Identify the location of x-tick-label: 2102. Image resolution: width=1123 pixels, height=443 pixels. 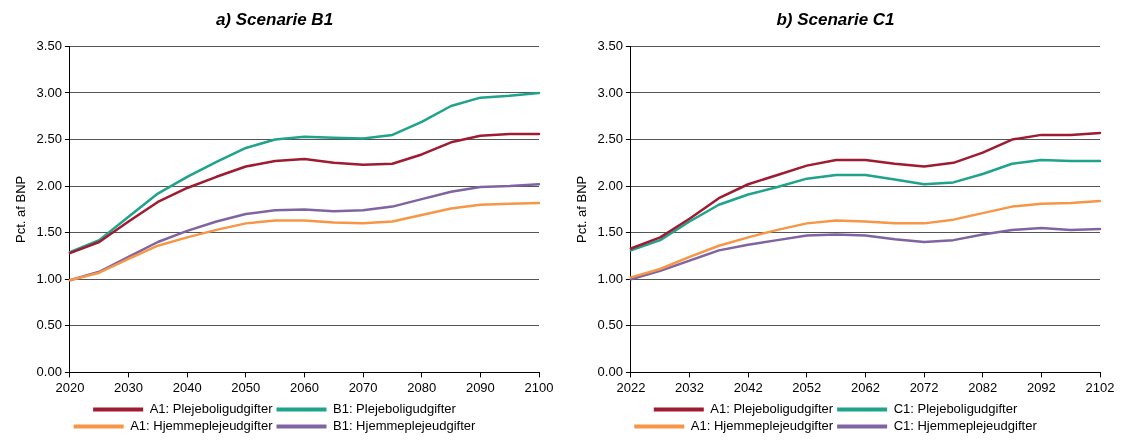
(1100, 387).